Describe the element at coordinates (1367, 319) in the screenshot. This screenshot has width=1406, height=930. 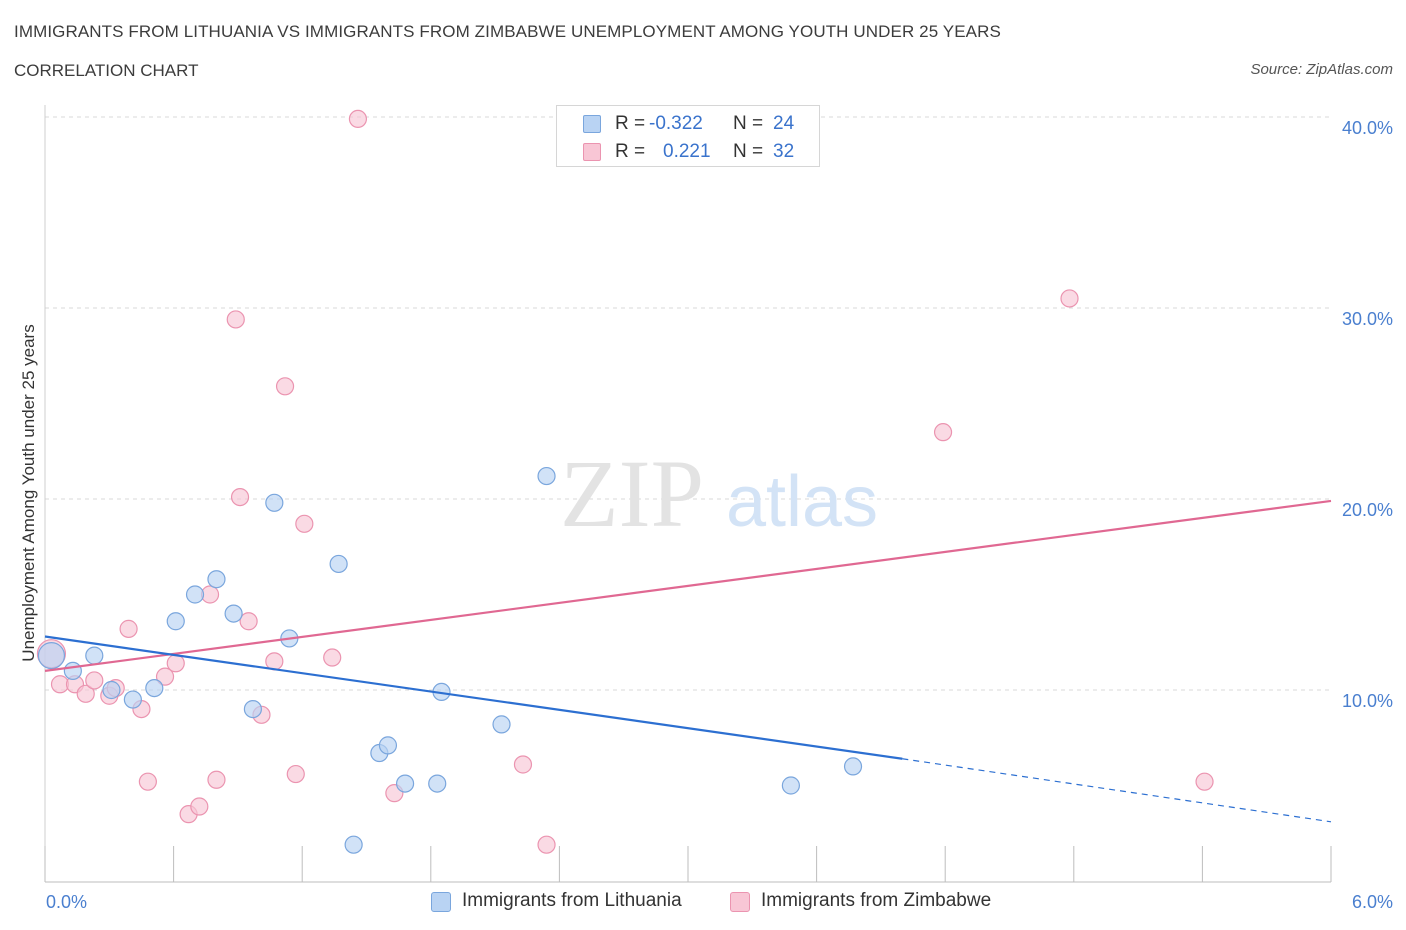
I see `y-tick-label: 30.0%` at that location.